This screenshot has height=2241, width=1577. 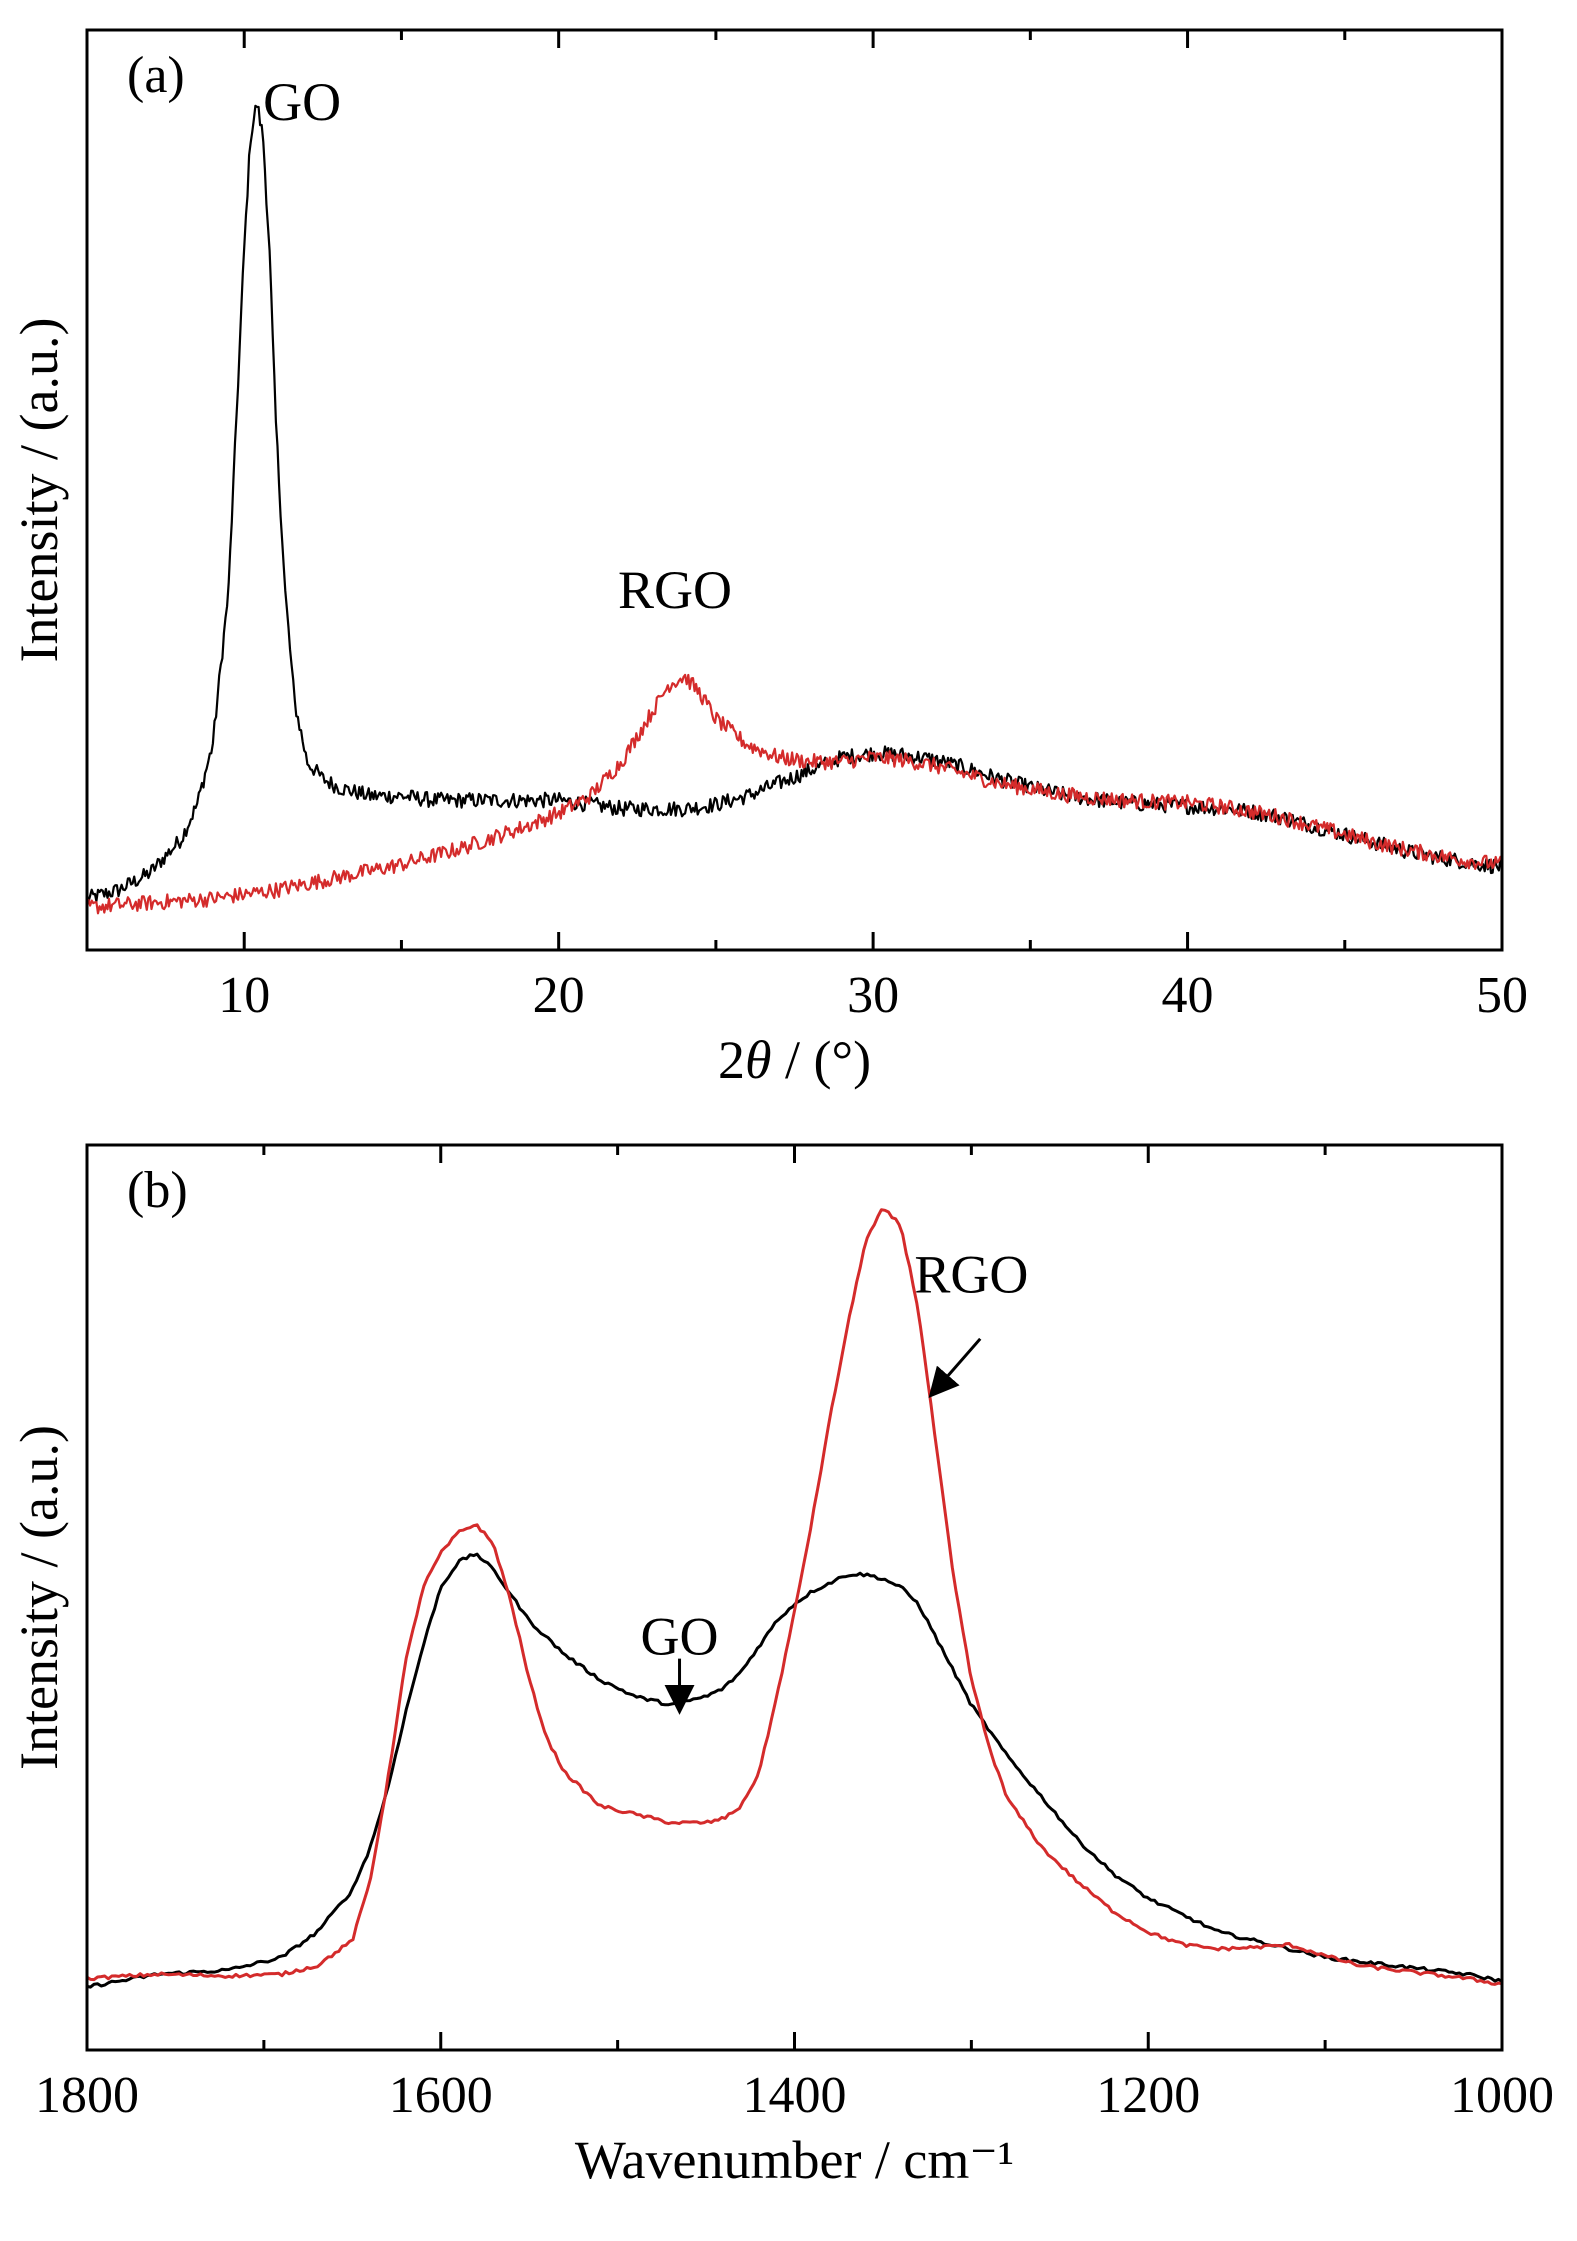 What do you see at coordinates (1502, 995) in the screenshot?
I see `x-tick-label: 50` at bounding box center [1502, 995].